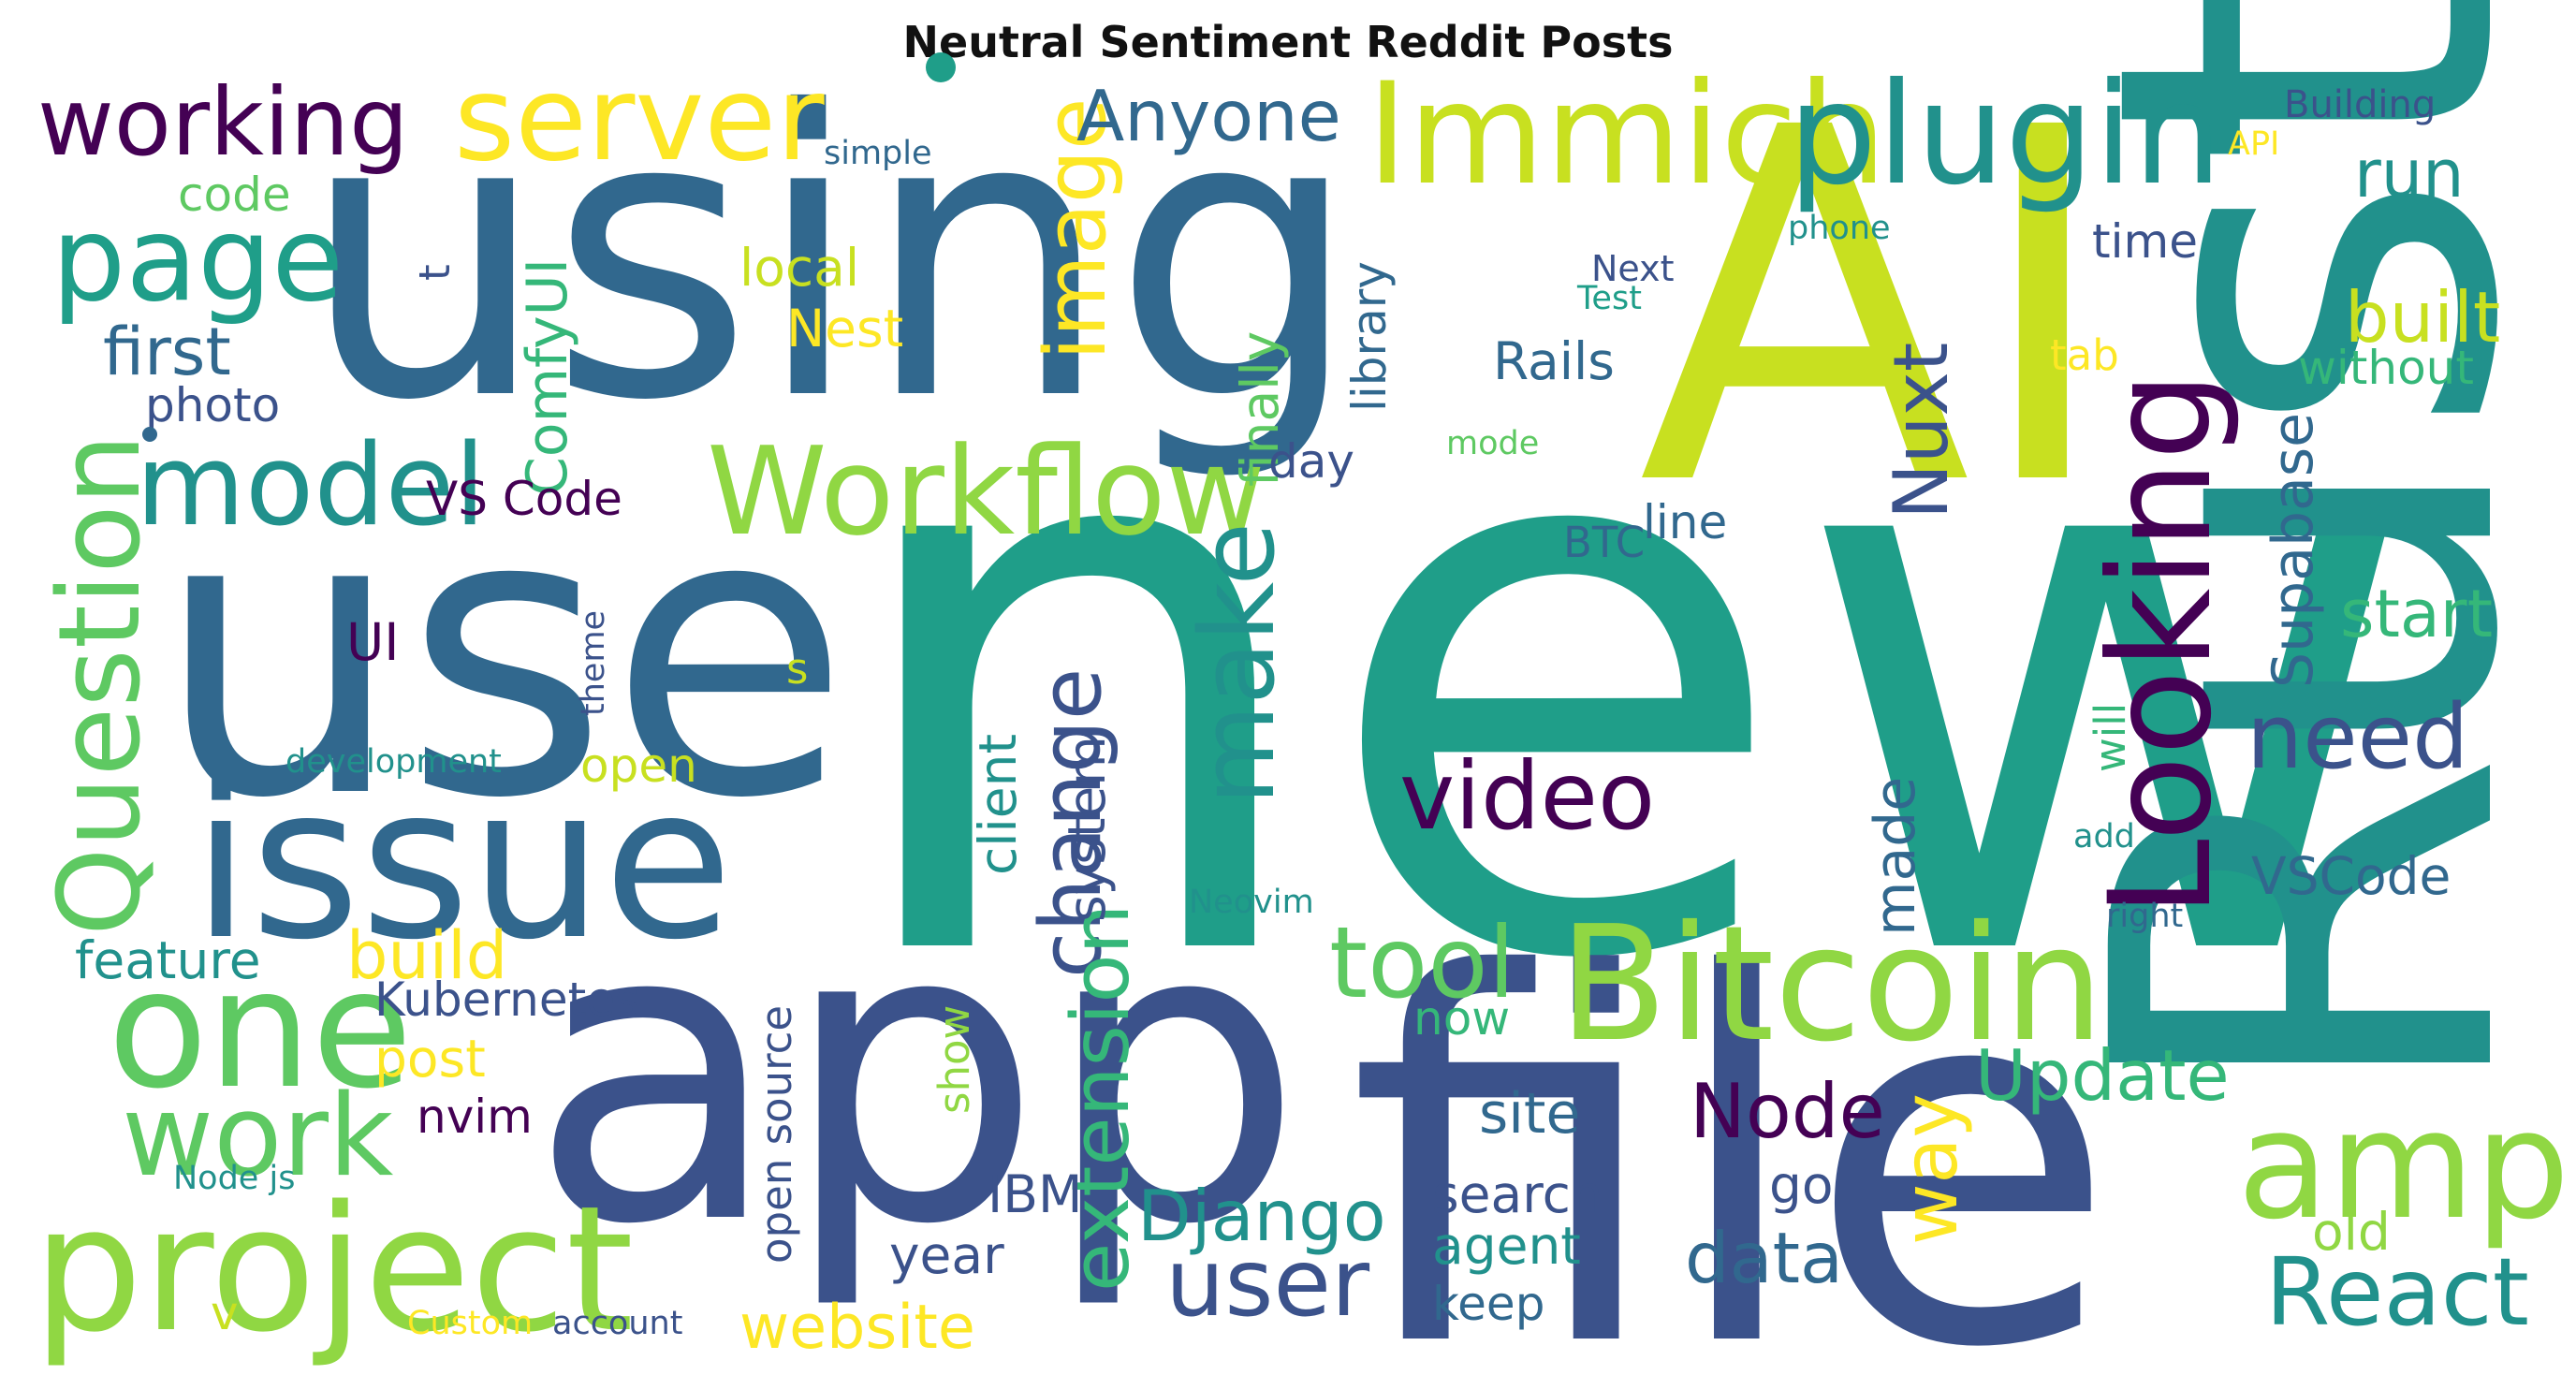 The width and height of the screenshot is (2576, 1375). Describe the element at coordinates (639, 119) in the screenshot. I see `word-server: server` at that location.